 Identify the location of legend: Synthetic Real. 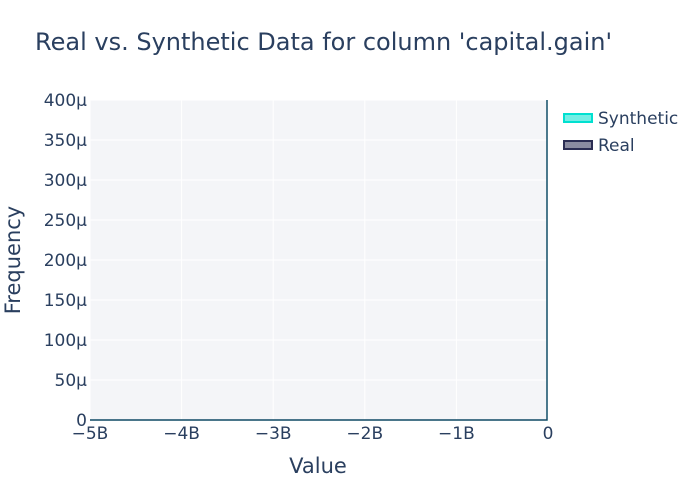
(620, 132).